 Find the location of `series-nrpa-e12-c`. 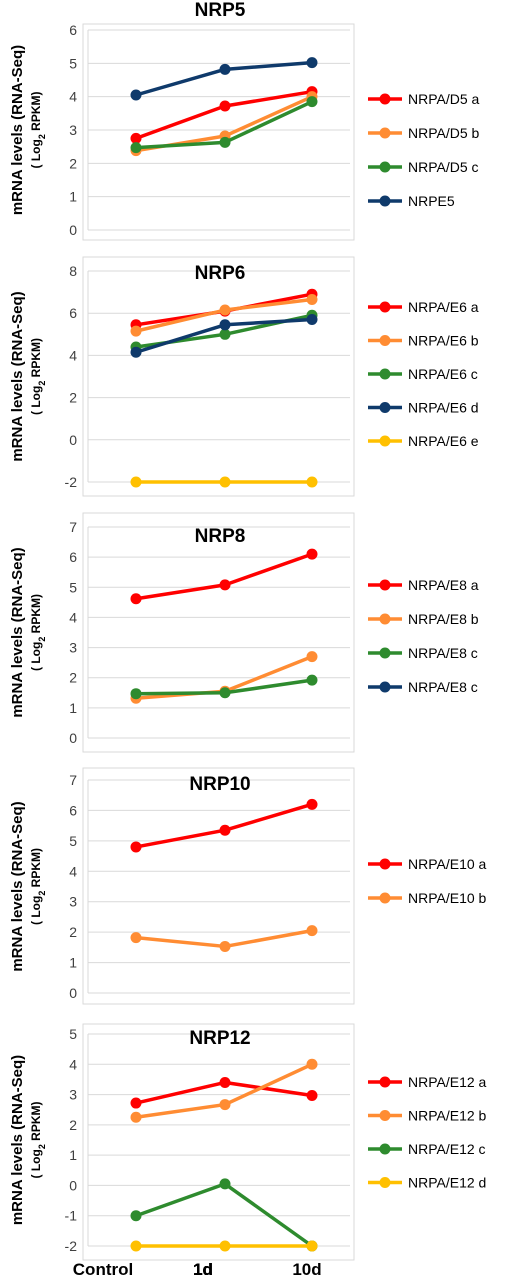

series-nrpa-e12-c is located at coordinates (224, 1215).